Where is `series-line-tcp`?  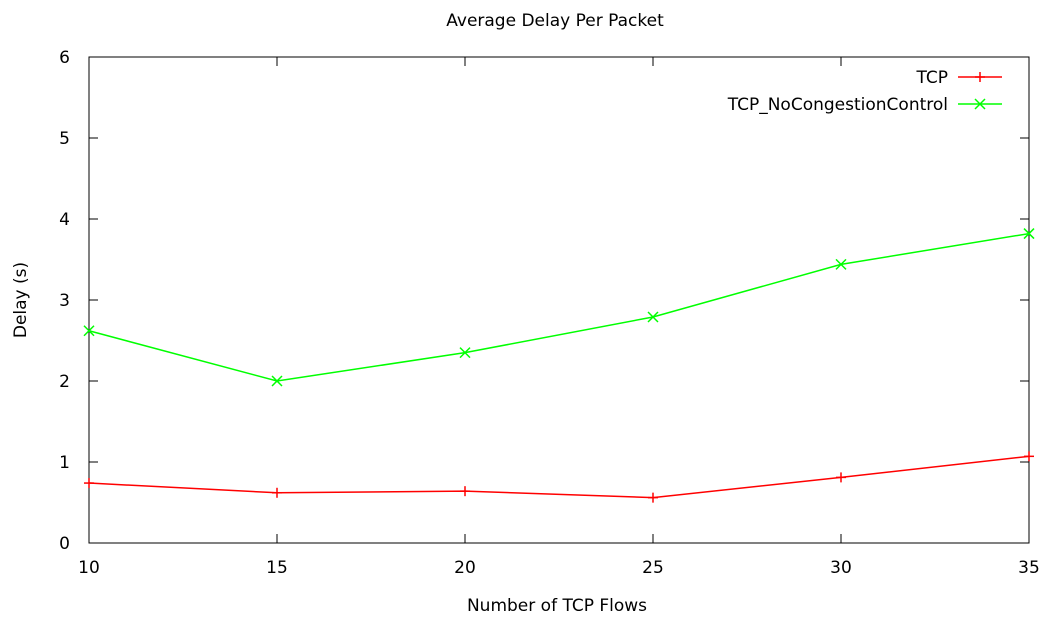 series-line-tcp is located at coordinates (559, 477).